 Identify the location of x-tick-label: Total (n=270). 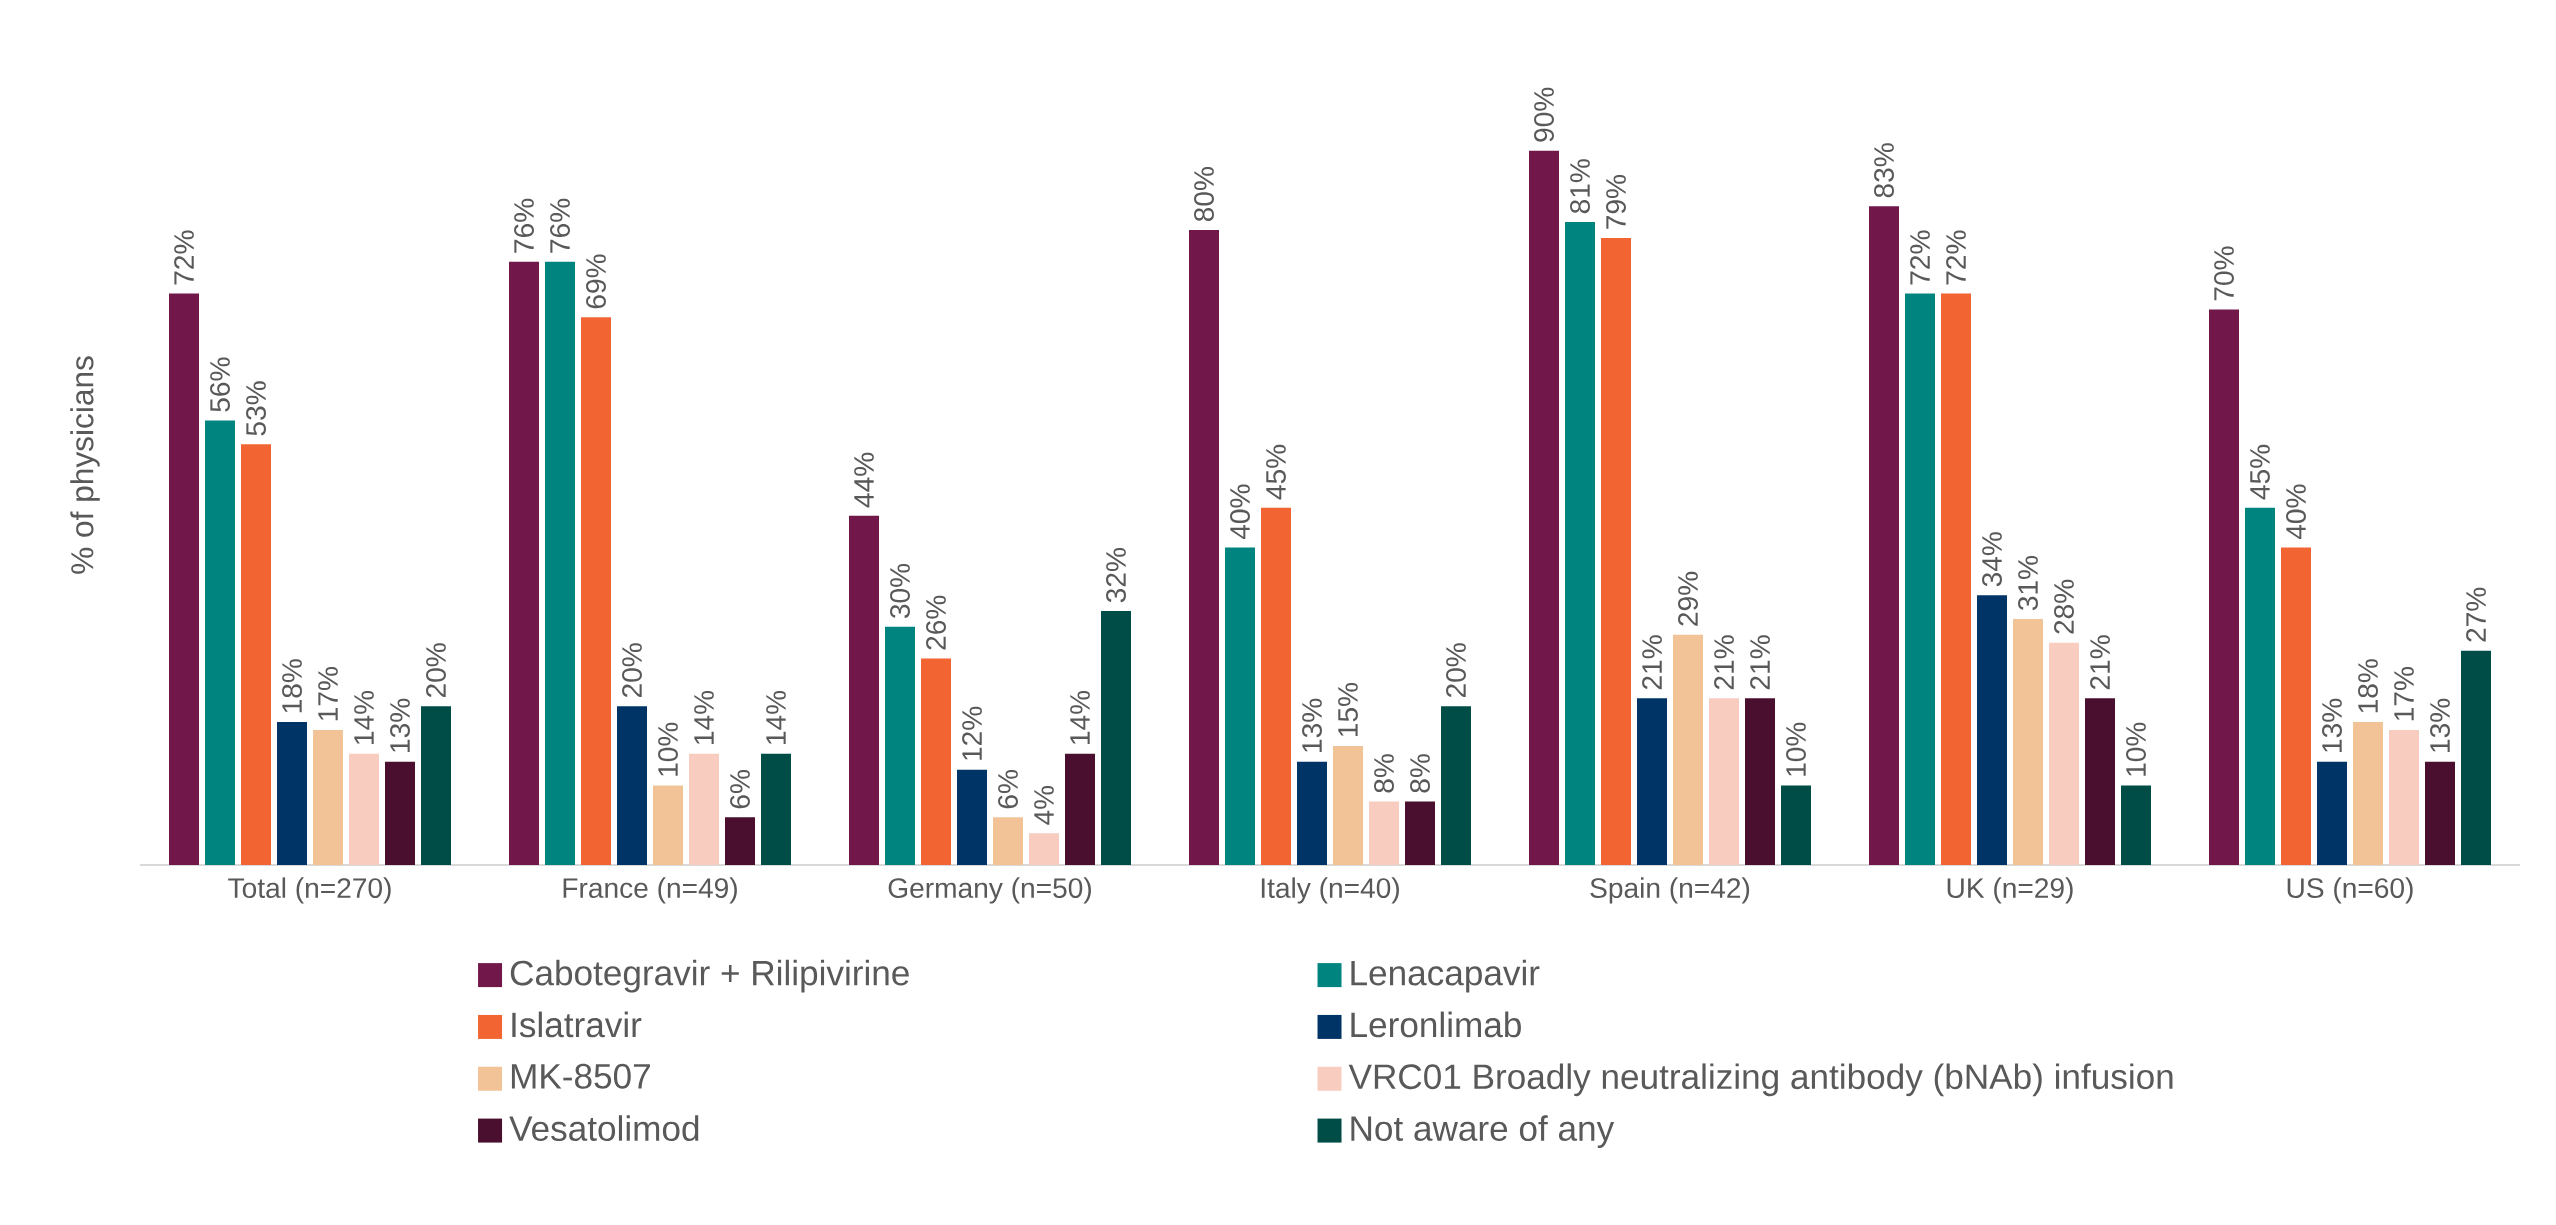
(309, 890).